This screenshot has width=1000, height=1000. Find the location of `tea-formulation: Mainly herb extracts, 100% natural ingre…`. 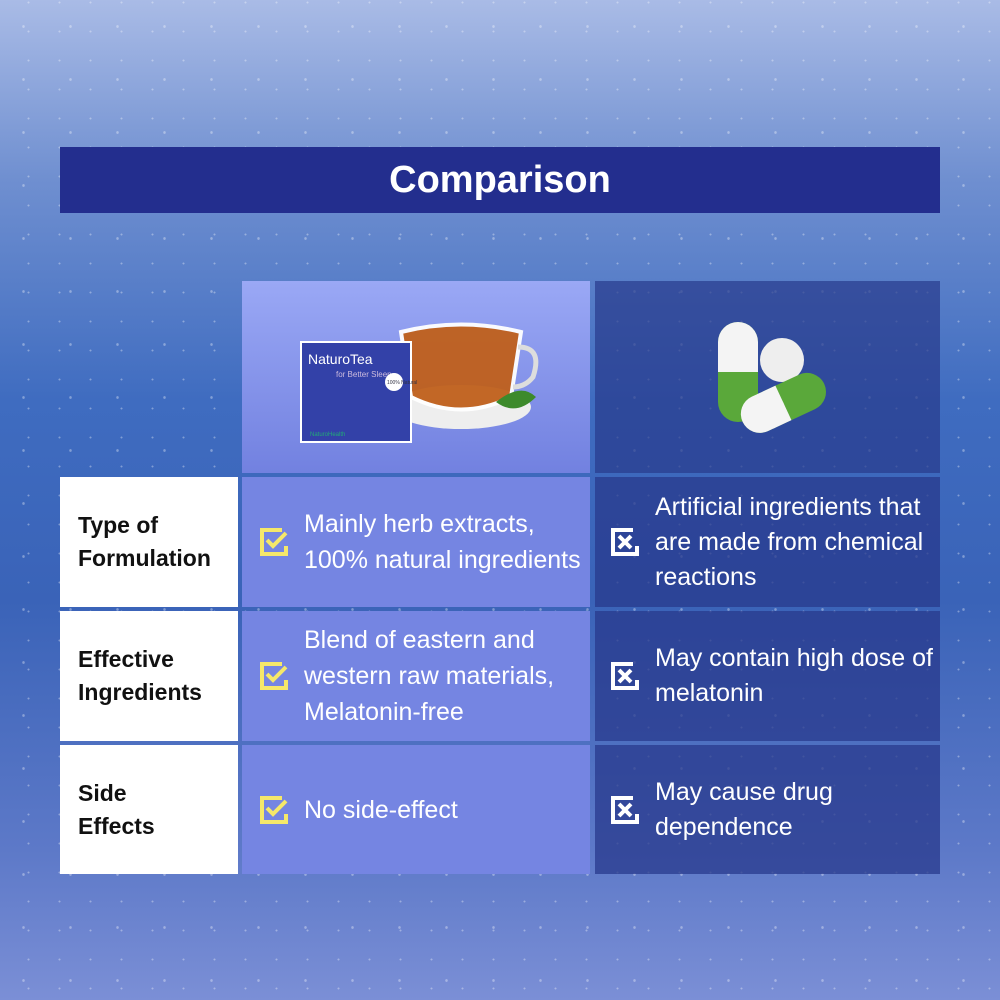

tea-formulation: Mainly herb extracts, 100% natural ingre… is located at coordinates (416, 542).